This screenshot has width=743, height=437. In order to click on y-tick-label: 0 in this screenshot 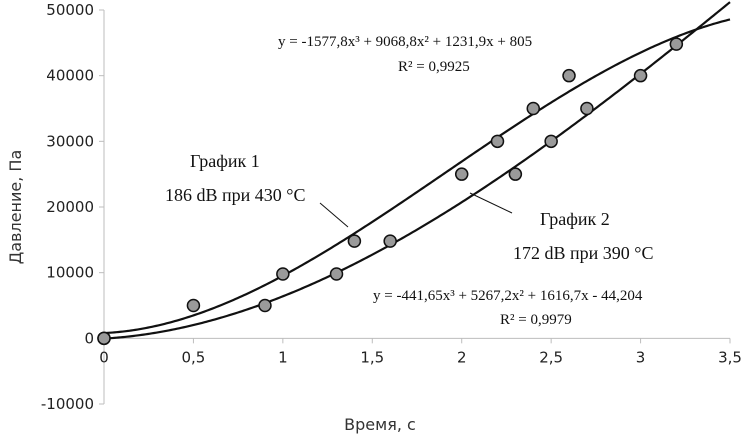, I will do `click(89, 338)`.